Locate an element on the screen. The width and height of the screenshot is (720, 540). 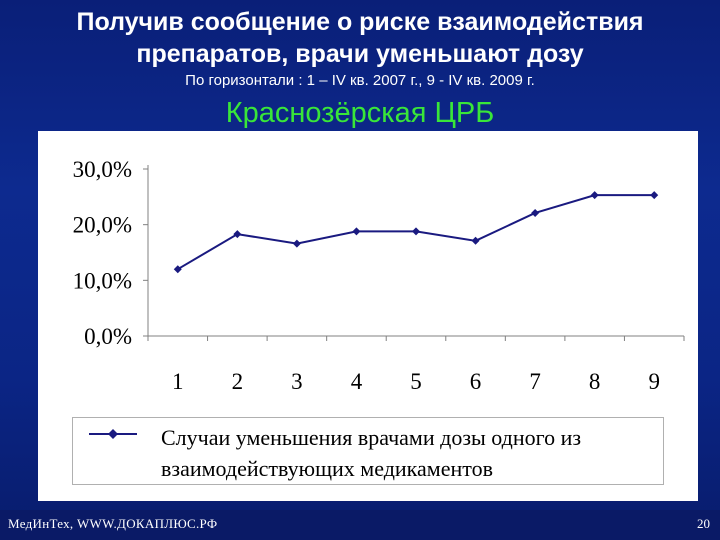
footer-site: МедИнТех, WWW.ДОКАПЛЮС.РФ is located at coordinates (113, 523).